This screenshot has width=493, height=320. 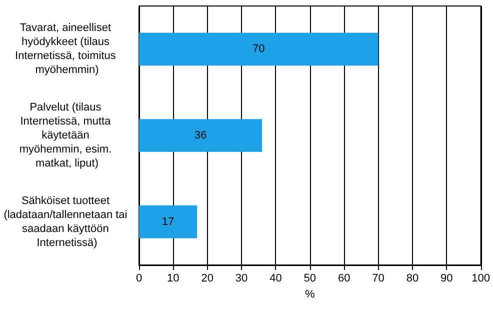 I want to click on x-tick-label: 20, so click(x=207, y=278).